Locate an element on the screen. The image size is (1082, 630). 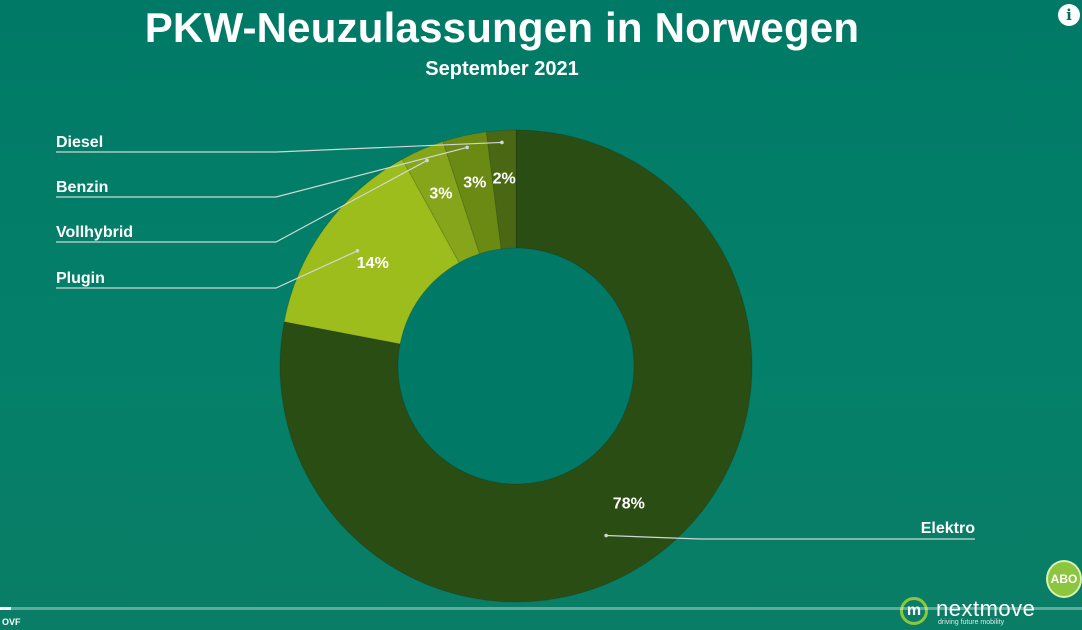
donut-hole is located at coordinates (516, 366).